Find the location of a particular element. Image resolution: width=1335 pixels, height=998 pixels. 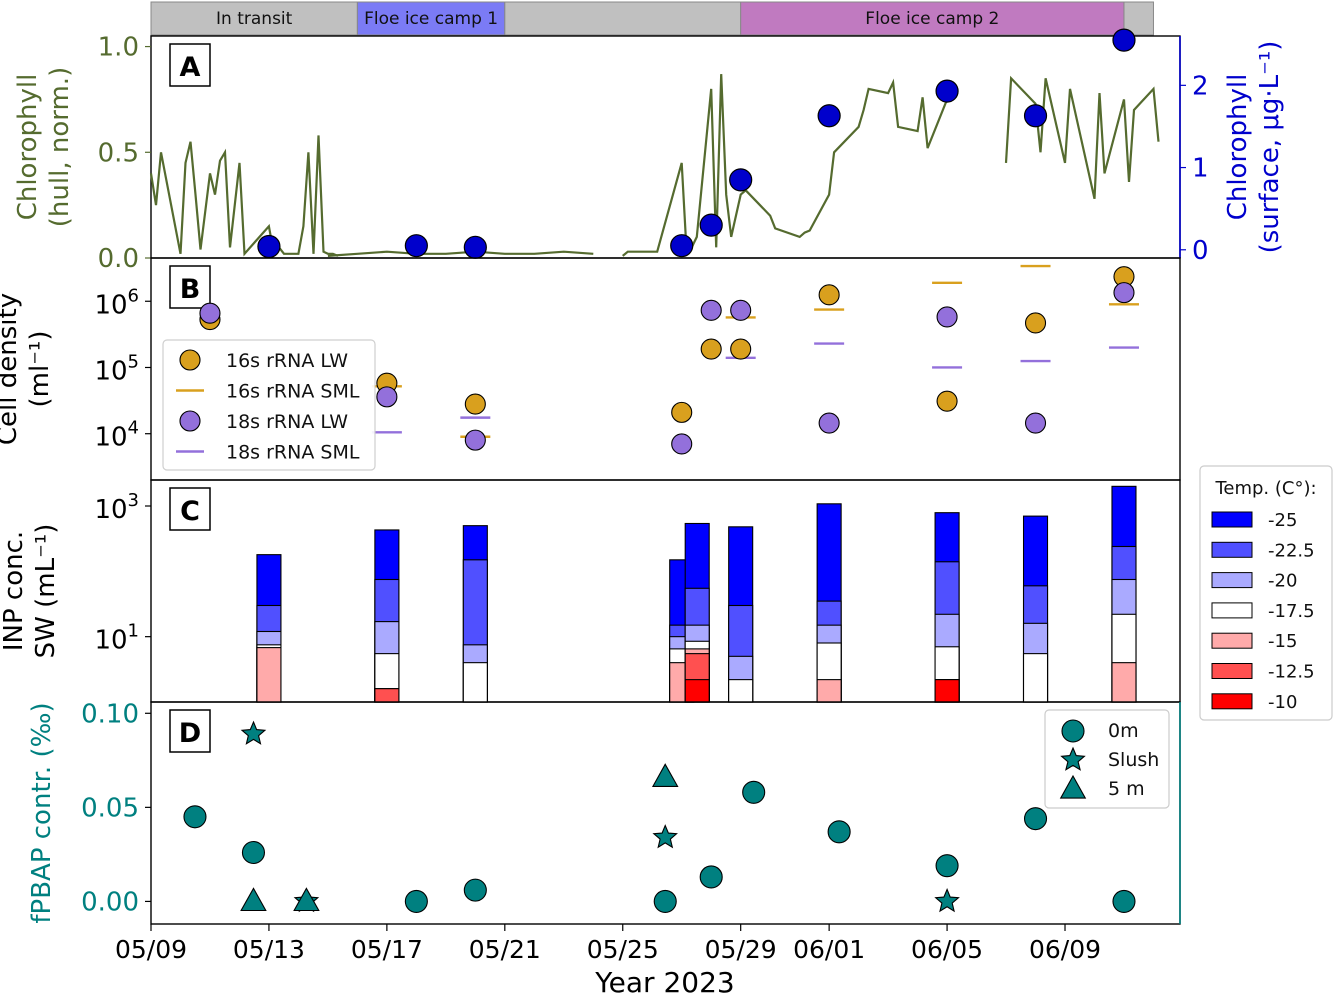

legend-fpbap: 0m Slush 5 m is located at coordinates (1107, 759).